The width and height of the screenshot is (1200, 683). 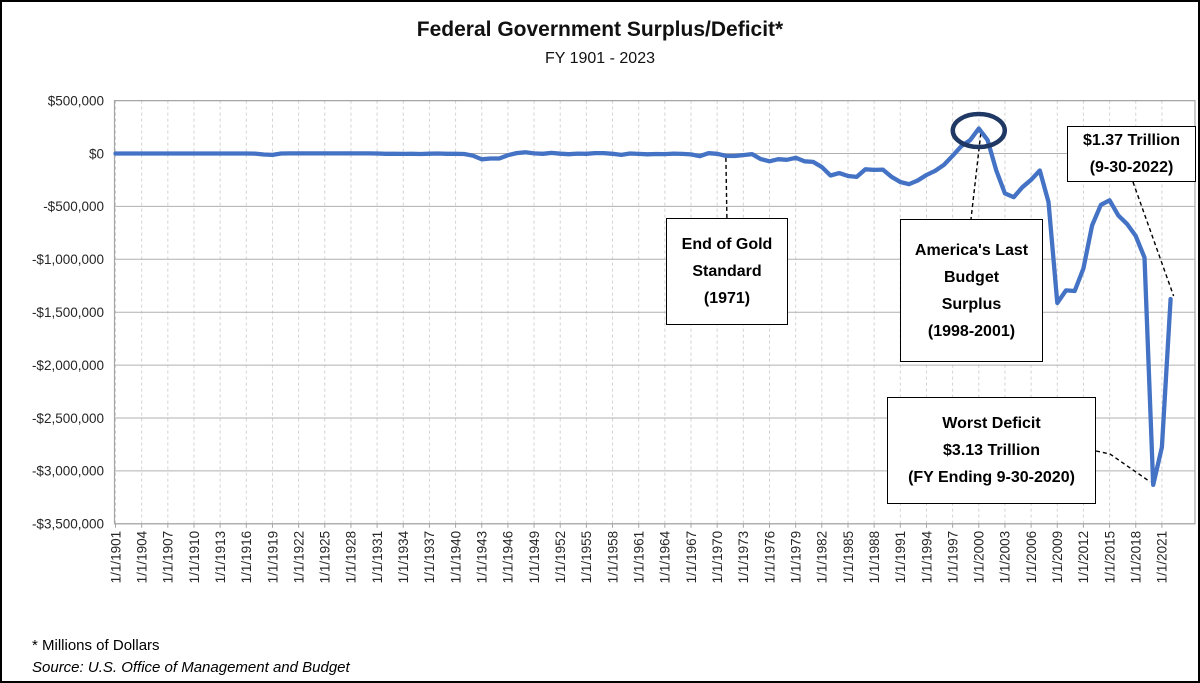 What do you see at coordinates (795, 557) in the screenshot?
I see `x-tick-label: 1/1/1979` at bounding box center [795, 557].